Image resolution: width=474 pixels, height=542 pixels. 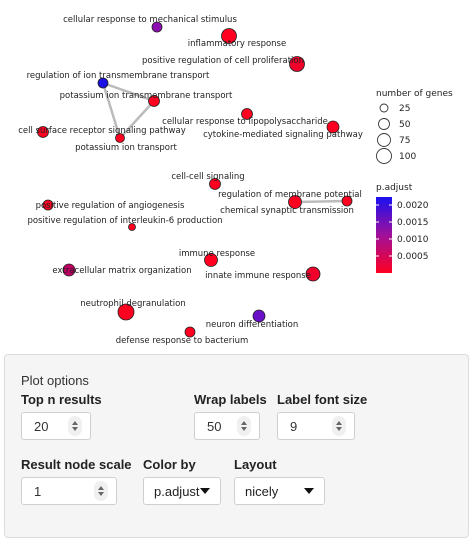 I want to click on network-node-label: positive regulation of angiogenesis, so click(x=110, y=206).